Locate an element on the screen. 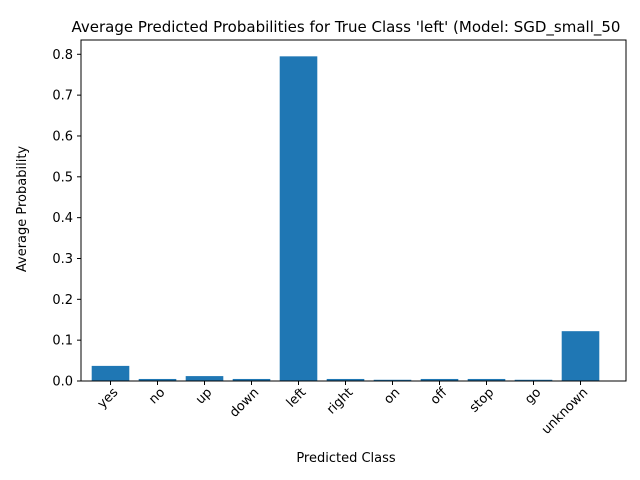 The image size is (640, 480). bar-down is located at coordinates (251, 379).